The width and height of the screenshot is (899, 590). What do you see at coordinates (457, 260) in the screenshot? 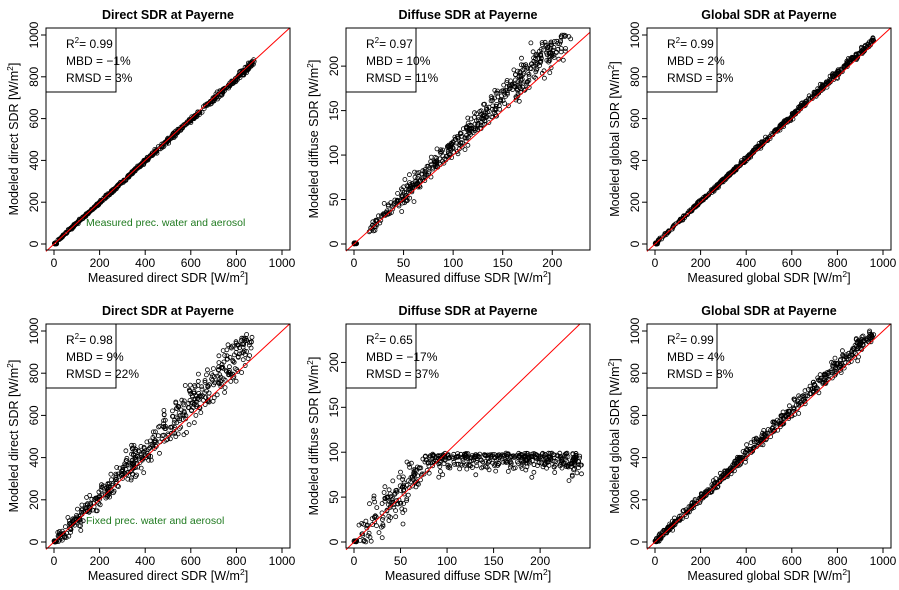
I see `x-axis: 0 50 100 150 200` at bounding box center [457, 260].